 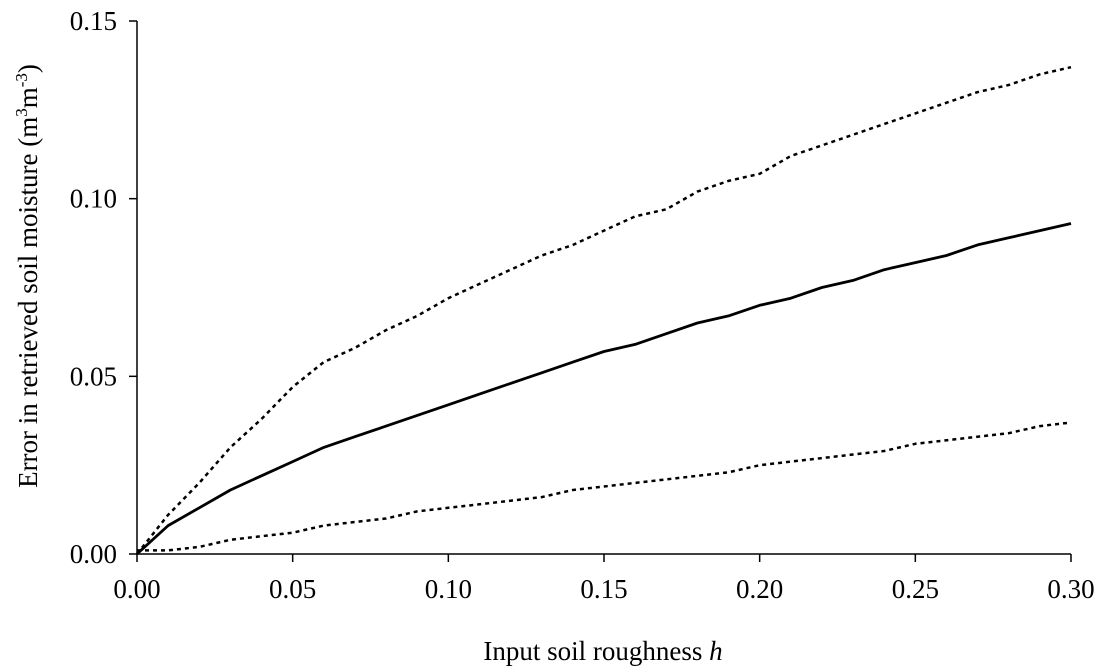 I want to click on x-tick-label: 0.15, so click(x=603, y=589).